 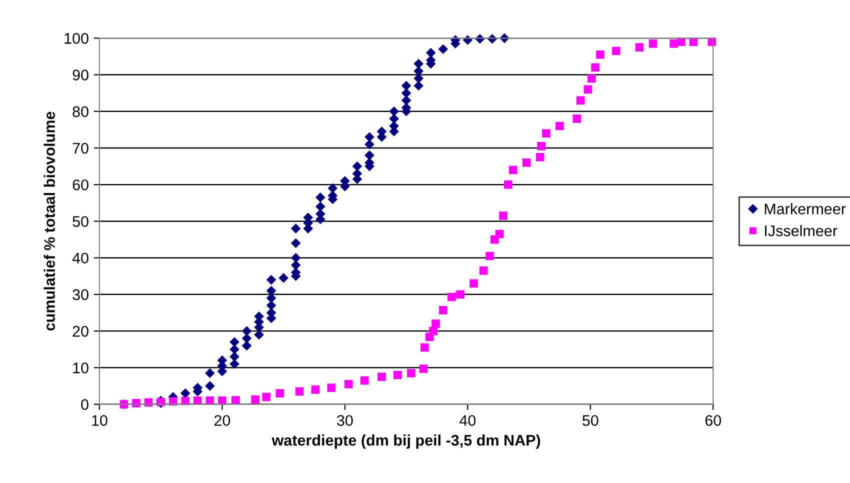 What do you see at coordinates (80, 368) in the screenshot?
I see `y-tick-label: 10` at bounding box center [80, 368].